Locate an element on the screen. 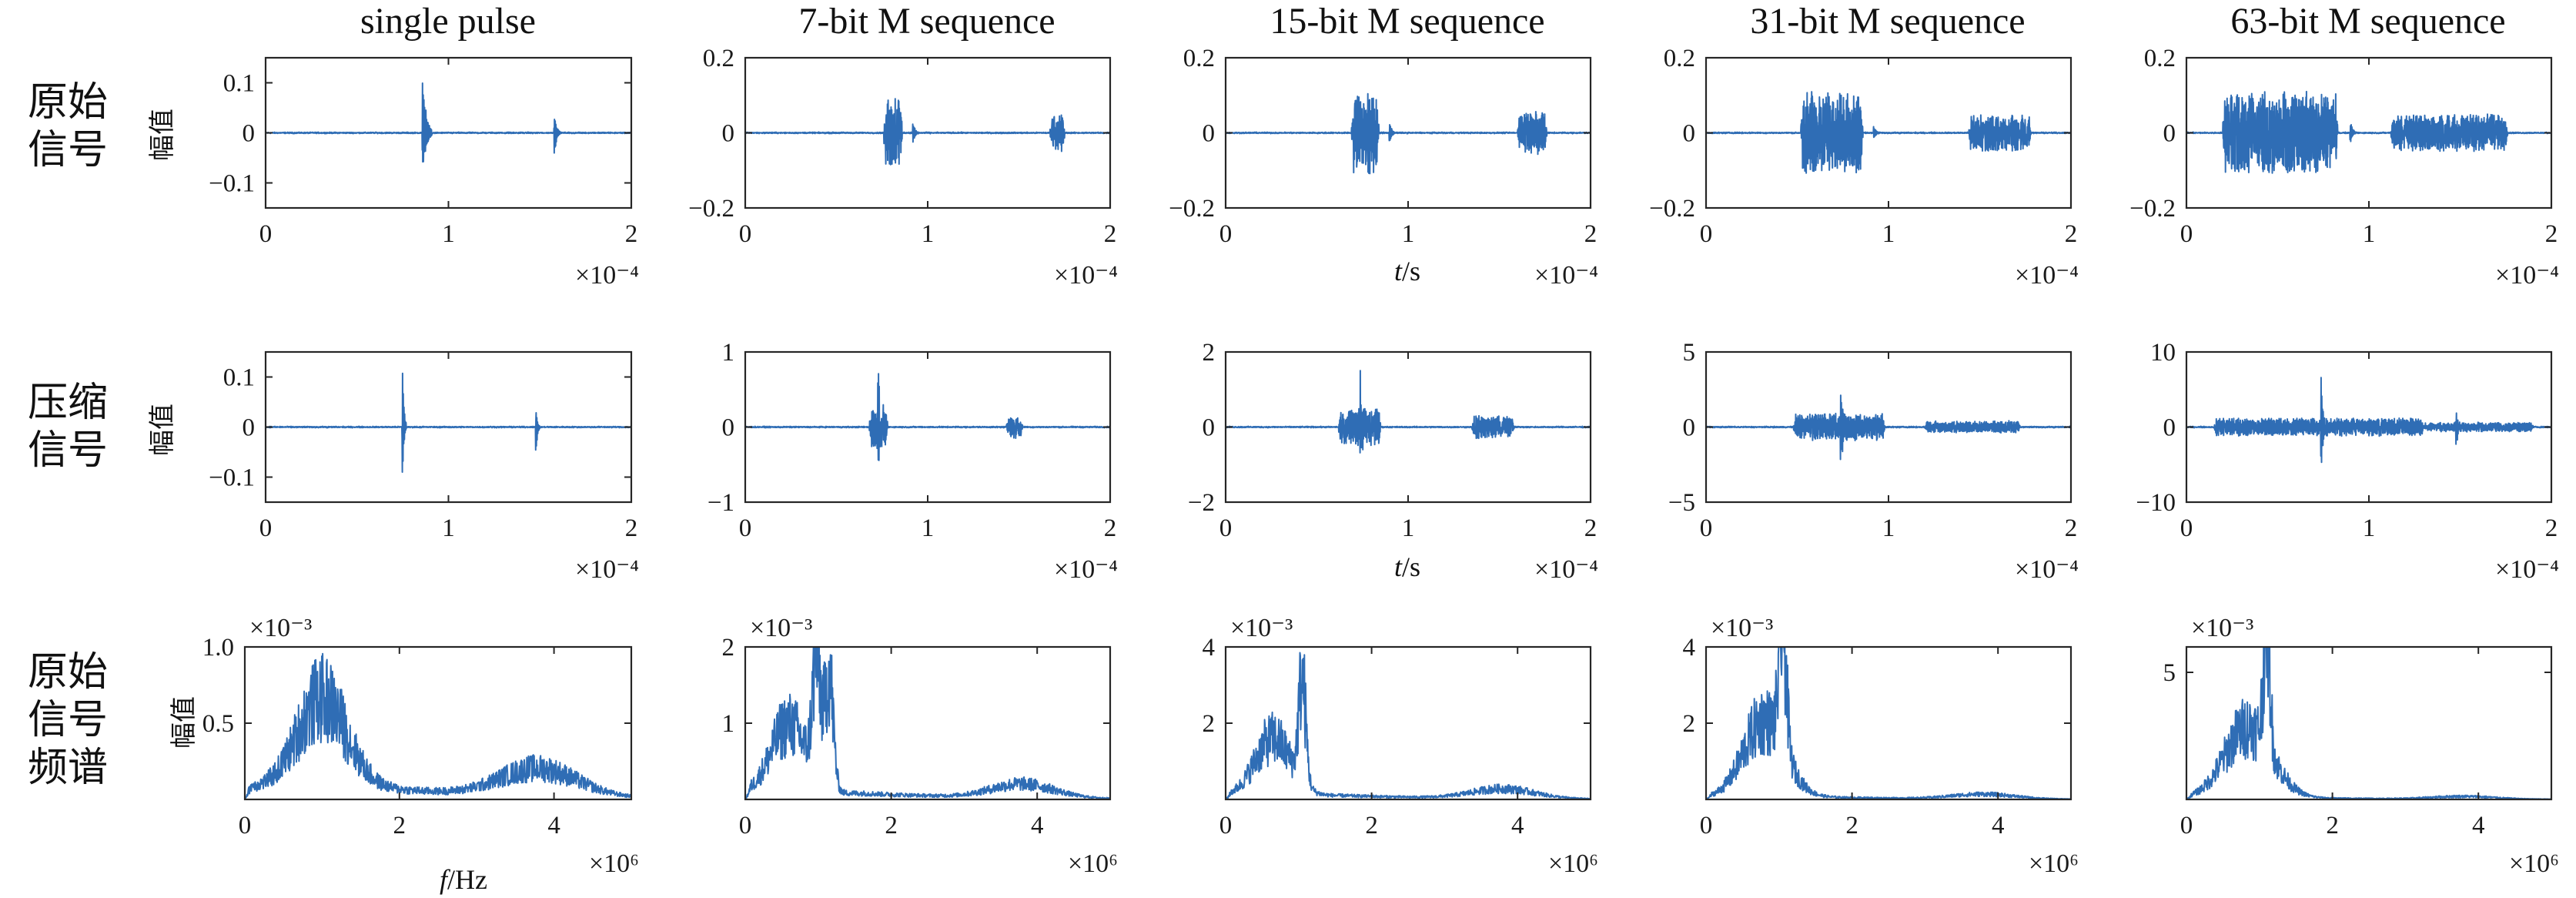 The height and width of the screenshot is (898, 2576). y-tick-label-r1-7bit: 0 is located at coordinates (729, 134).